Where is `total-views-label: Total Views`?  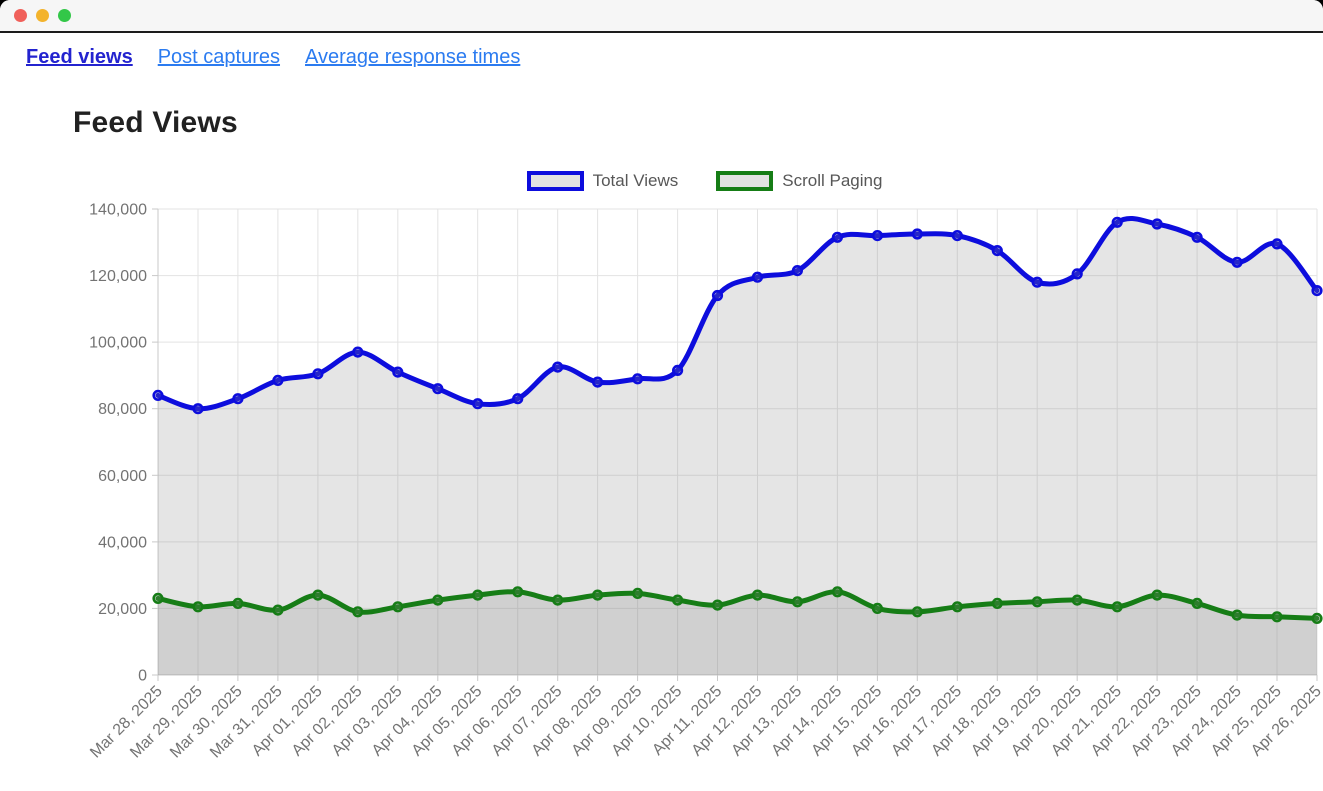 total-views-label: Total Views is located at coordinates (635, 180).